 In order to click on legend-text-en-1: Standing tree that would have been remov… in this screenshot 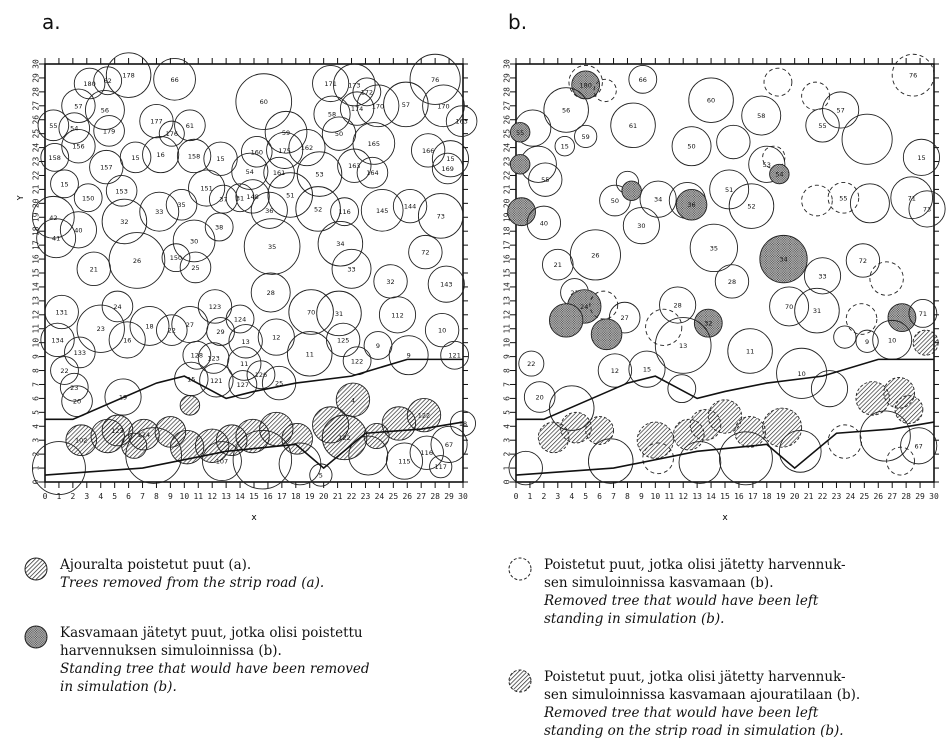, I will do `click(215, 669)`.